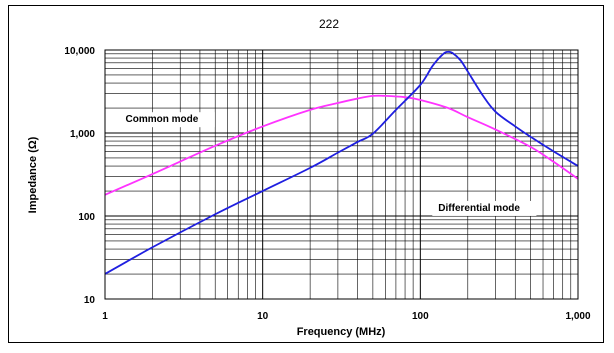 This screenshot has width=614, height=353. Describe the element at coordinates (79, 51) in the screenshot. I see `y-tick-label: 10,000` at that location.